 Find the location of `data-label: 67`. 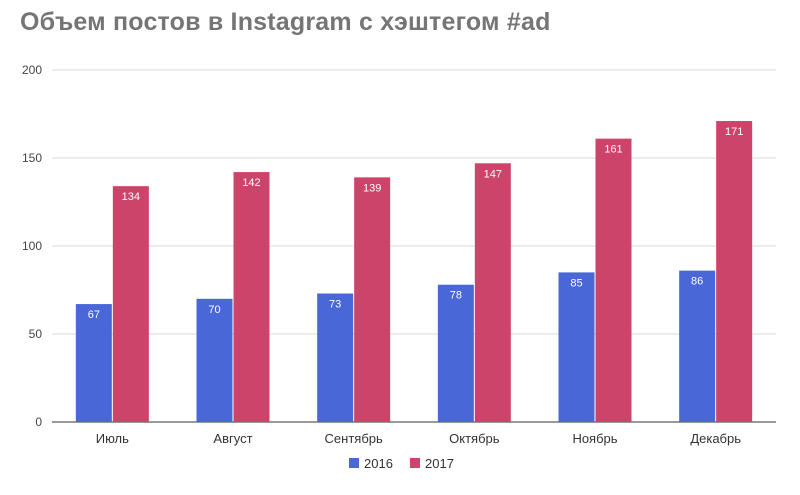

data-label: 67 is located at coordinates (94, 315).